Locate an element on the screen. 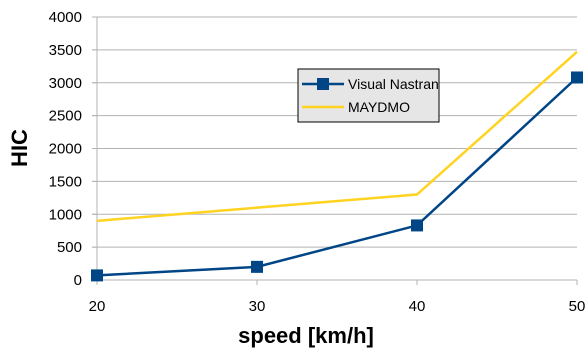  legend-marker-visual-nastran is located at coordinates (323, 84).